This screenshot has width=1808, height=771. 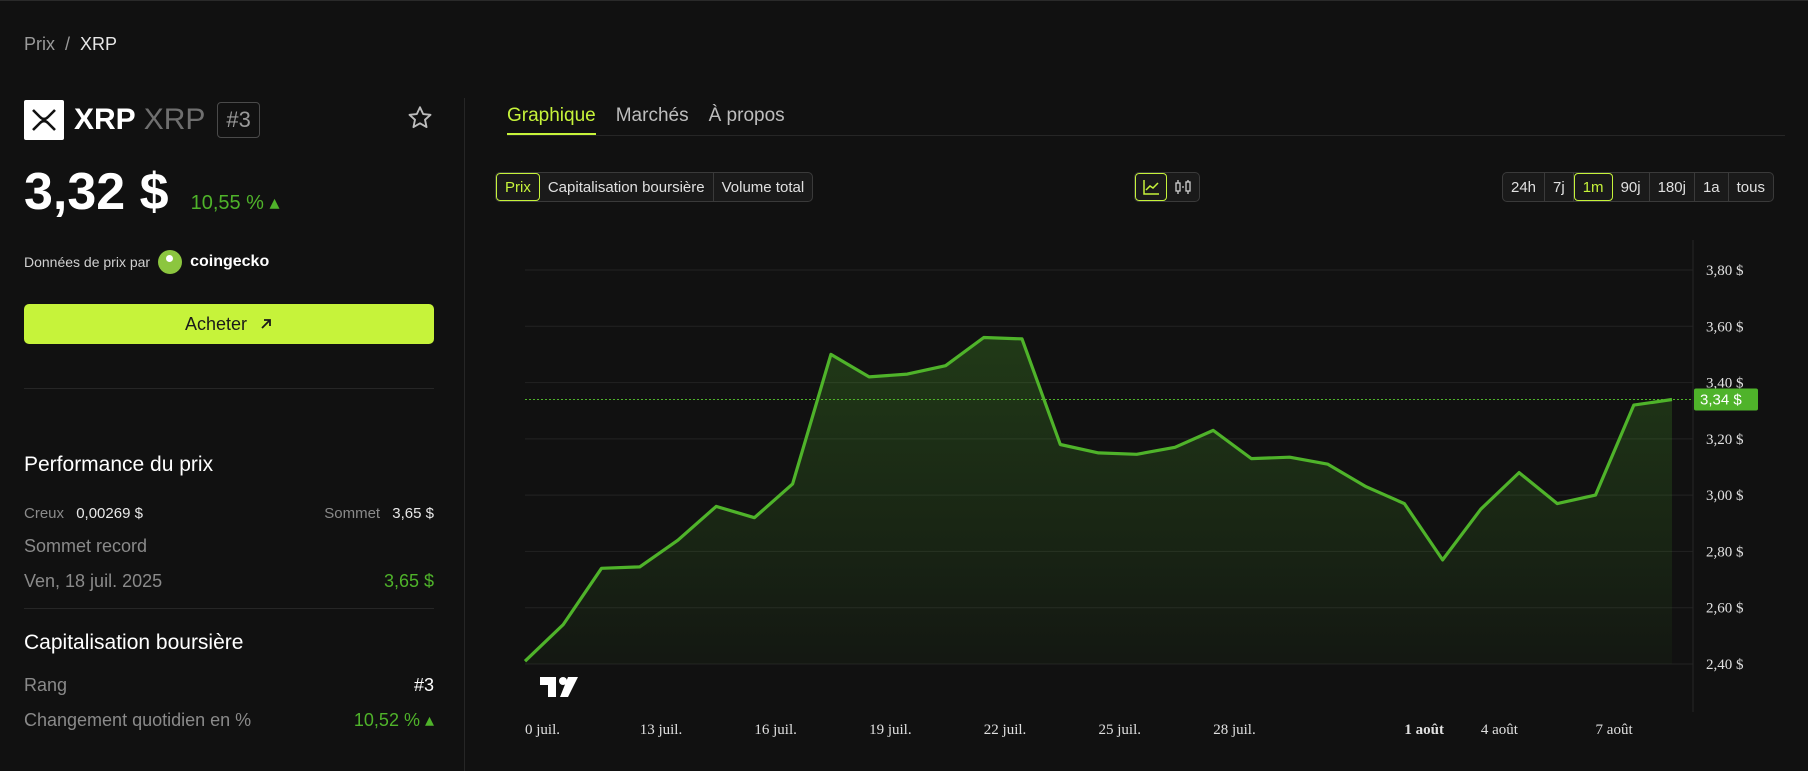 I want to click on breadcrumb-current: XRP, so click(x=99, y=44).